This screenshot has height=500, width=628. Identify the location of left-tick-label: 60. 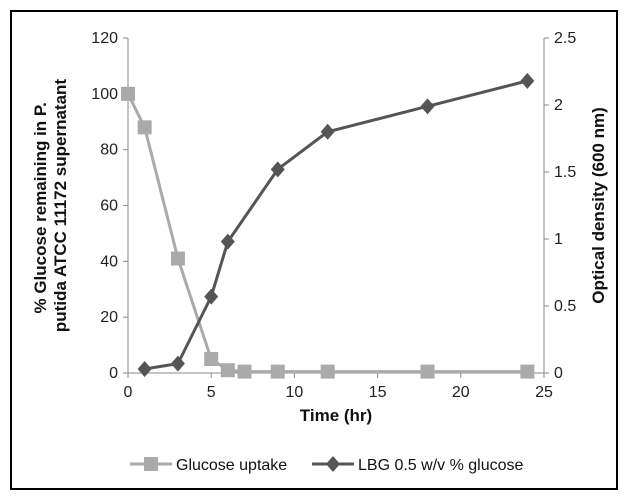
(109, 206).